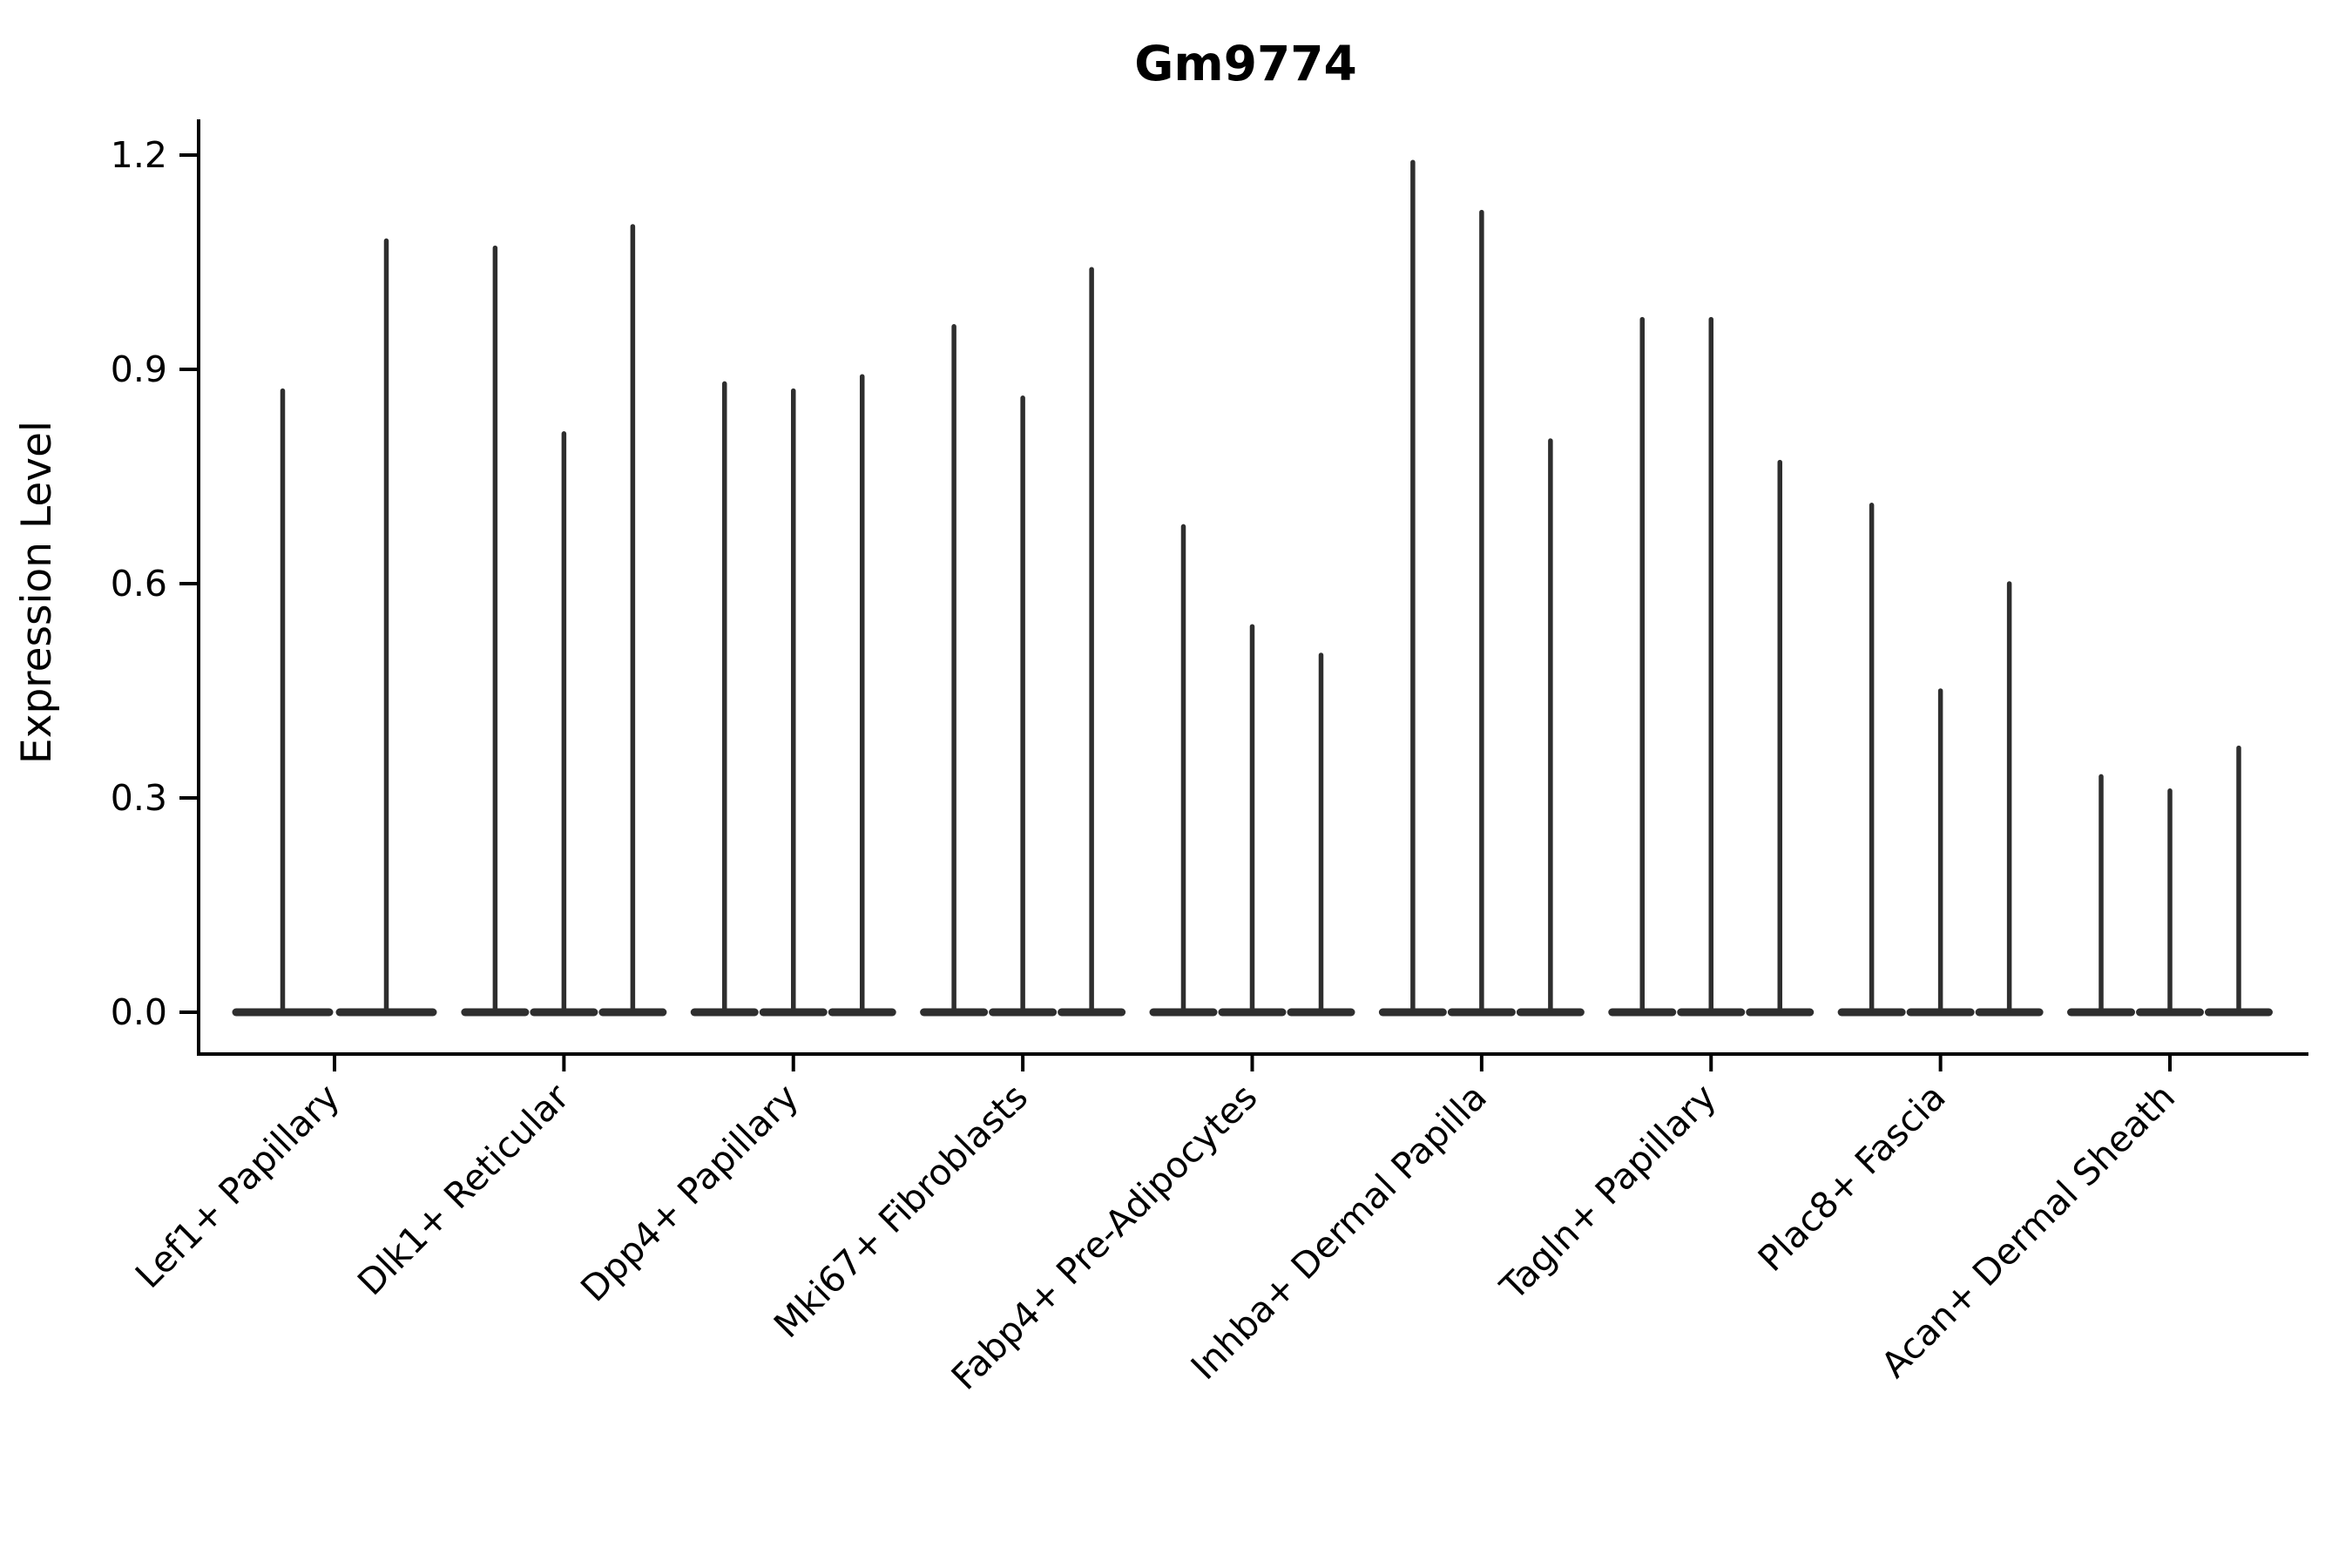 The image size is (2352, 1568). Describe the element at coordinates (139, 155) in the screenshot. I see `y-tick-label: 1.2` at that location.